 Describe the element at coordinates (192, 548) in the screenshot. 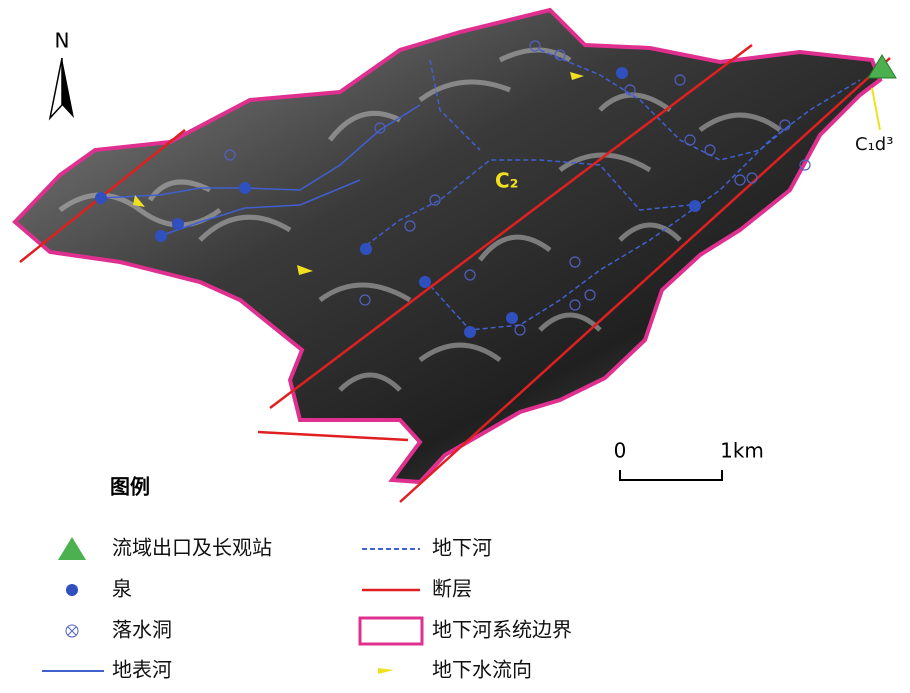

I see `legend-label: 流域出口及长观站` at that location.